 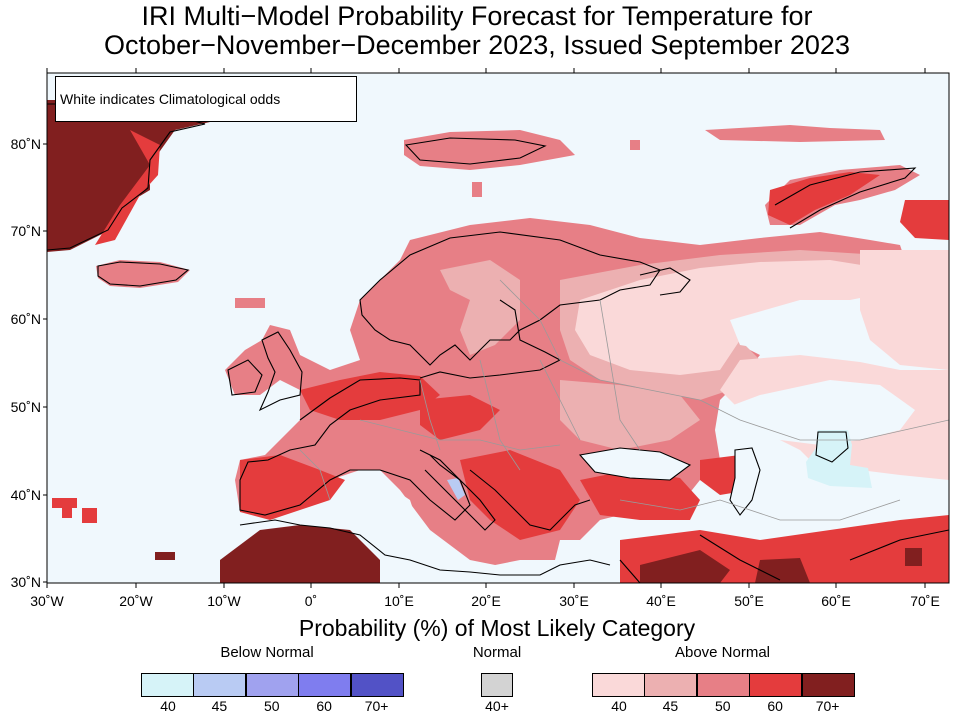 I want to click on svalbard-region, so click(x=489, y=150).